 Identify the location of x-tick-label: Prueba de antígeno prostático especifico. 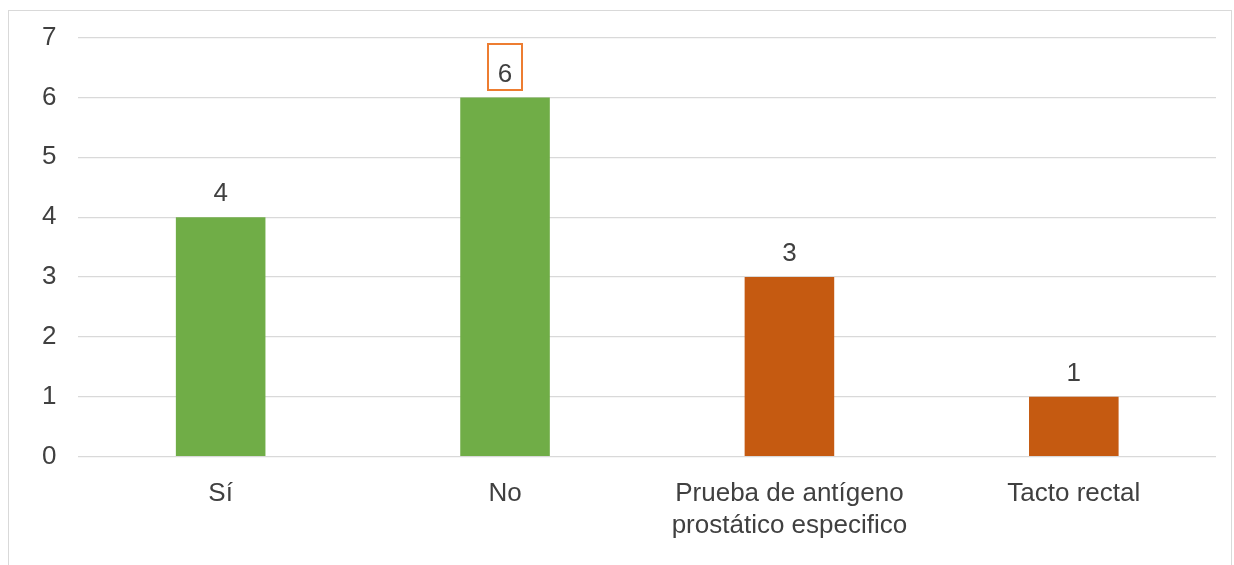
(789, 508).